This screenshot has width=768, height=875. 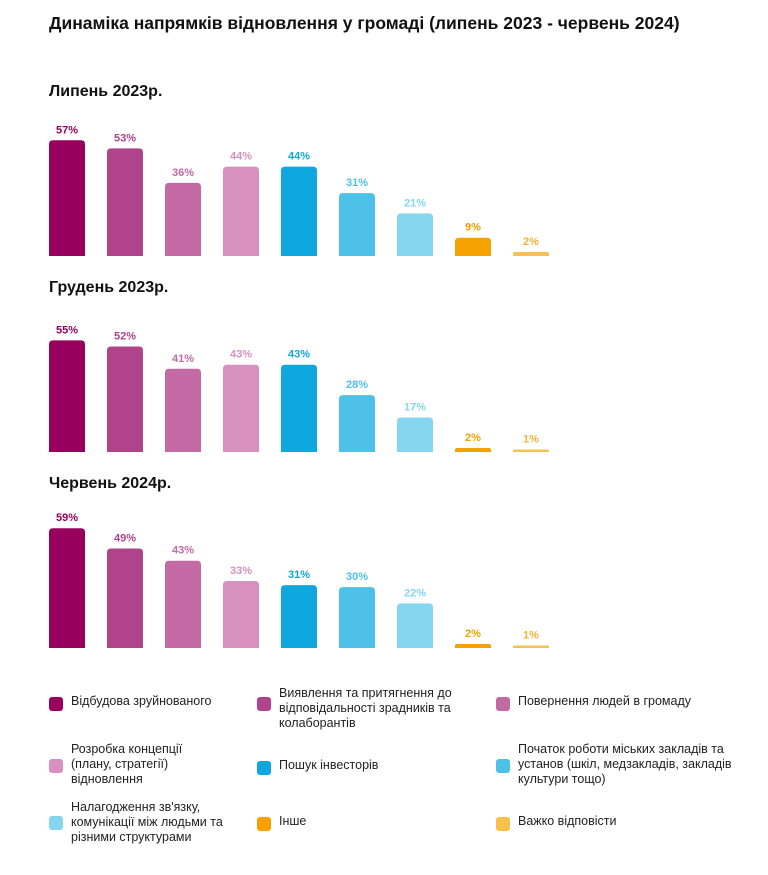 What do you see at coordinates (357, 385) in the screenshot?
I see `data-label: 28%` at bounding box center [357, 385].